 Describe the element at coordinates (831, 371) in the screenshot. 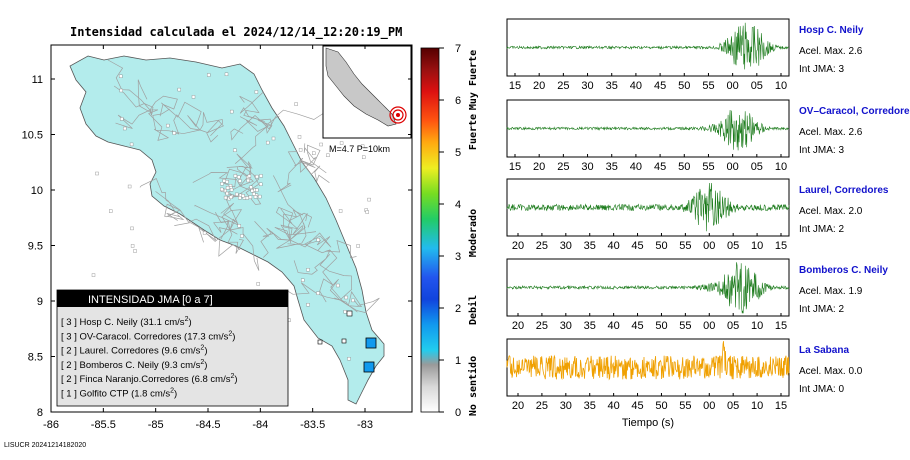

I see `trace-acel-max: Acel. Max. 0.0` at that location.